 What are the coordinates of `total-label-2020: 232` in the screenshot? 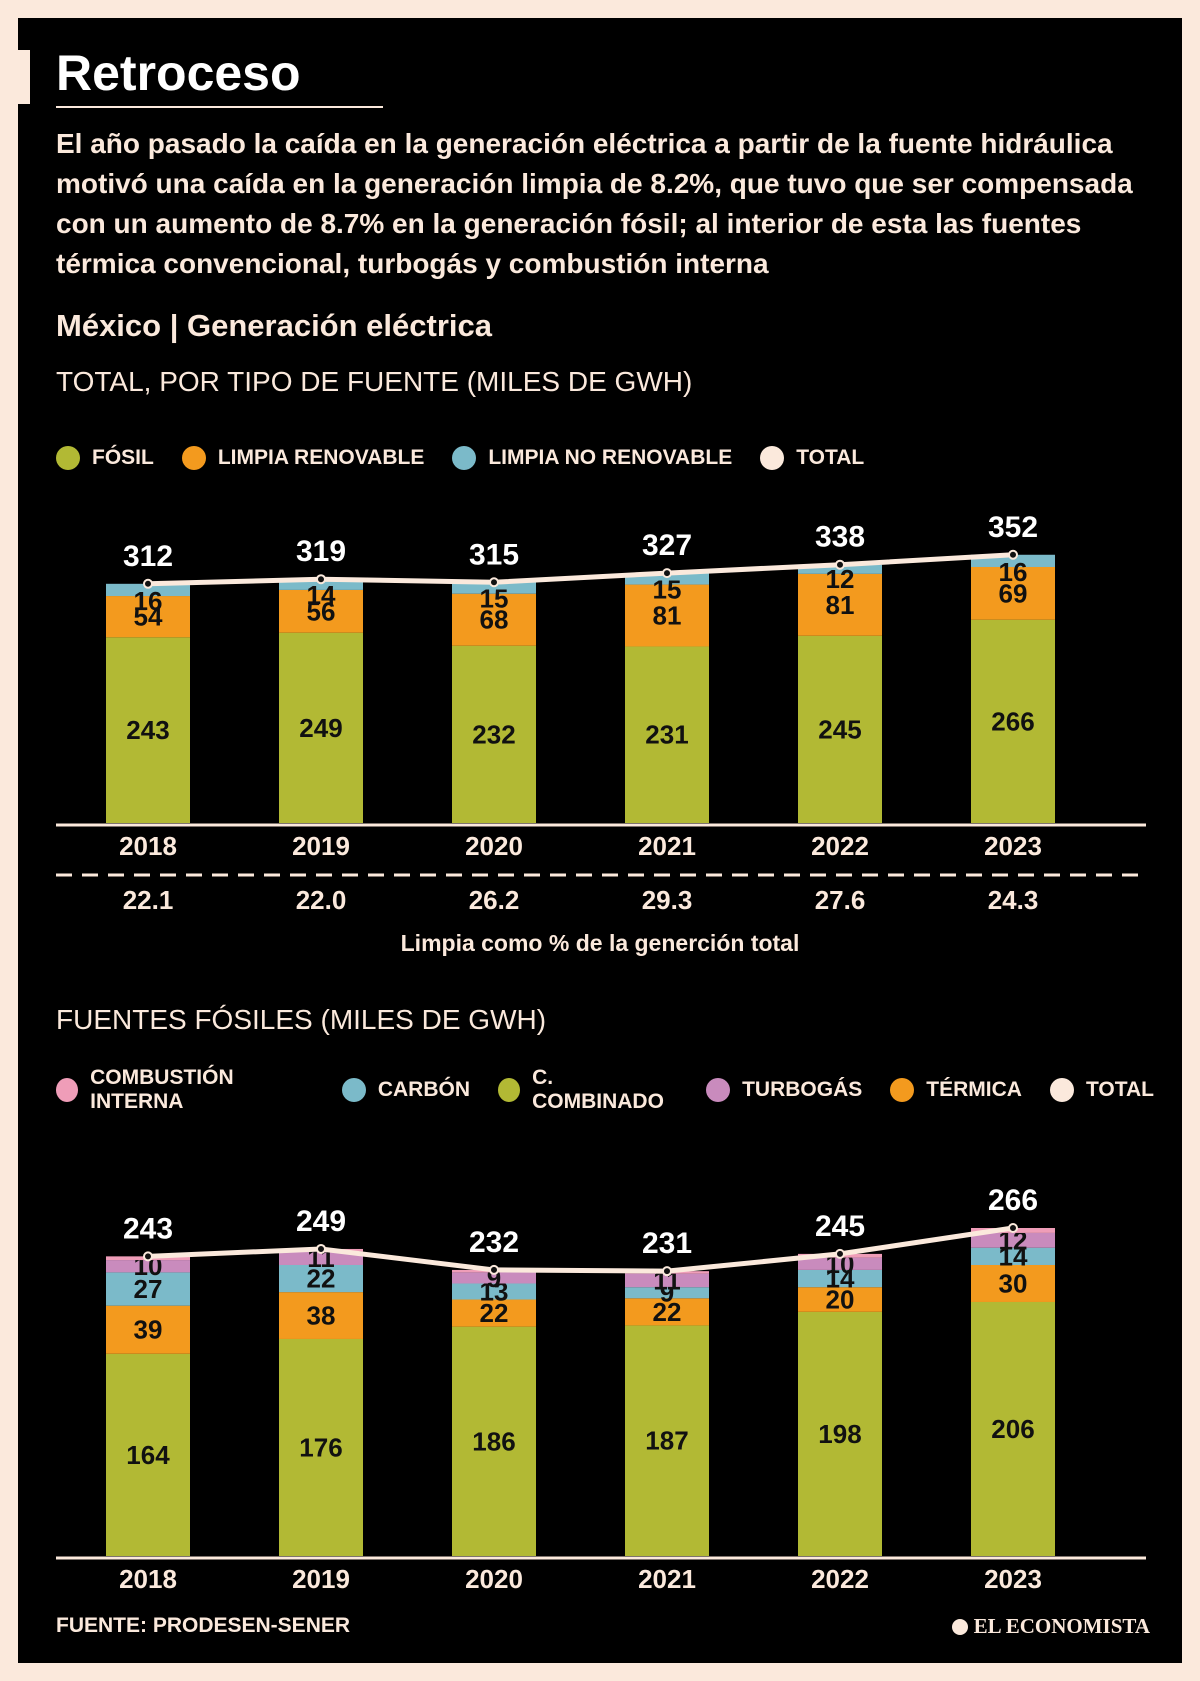 It's located at (494, 1242).